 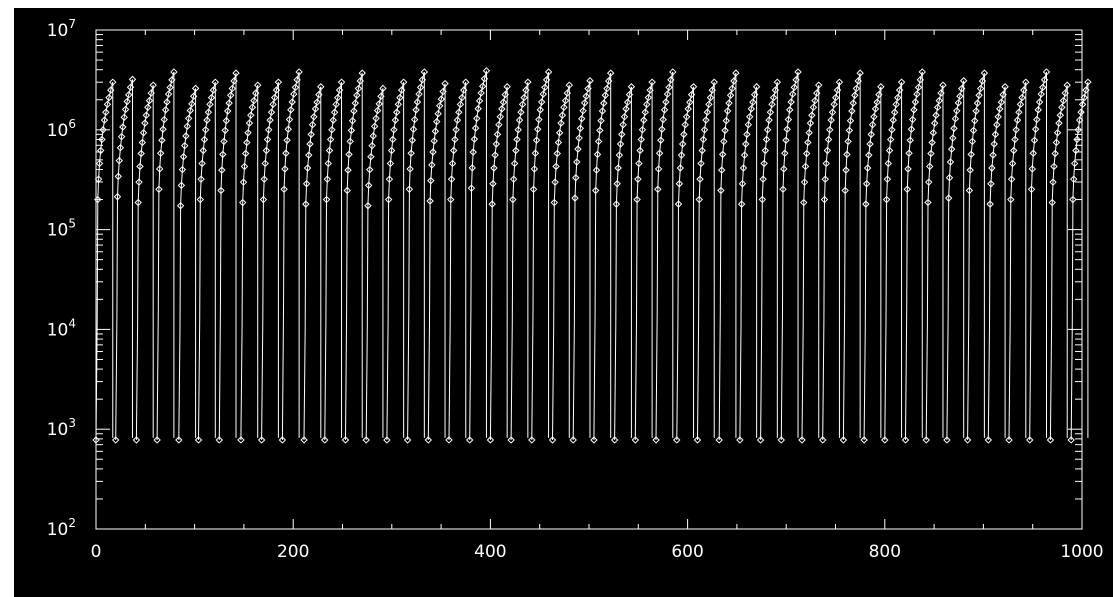 What do you see at coordinates (293, 552) in the screenshot?
I see `x-tick-label: 200` at bounding box center [293, 552].